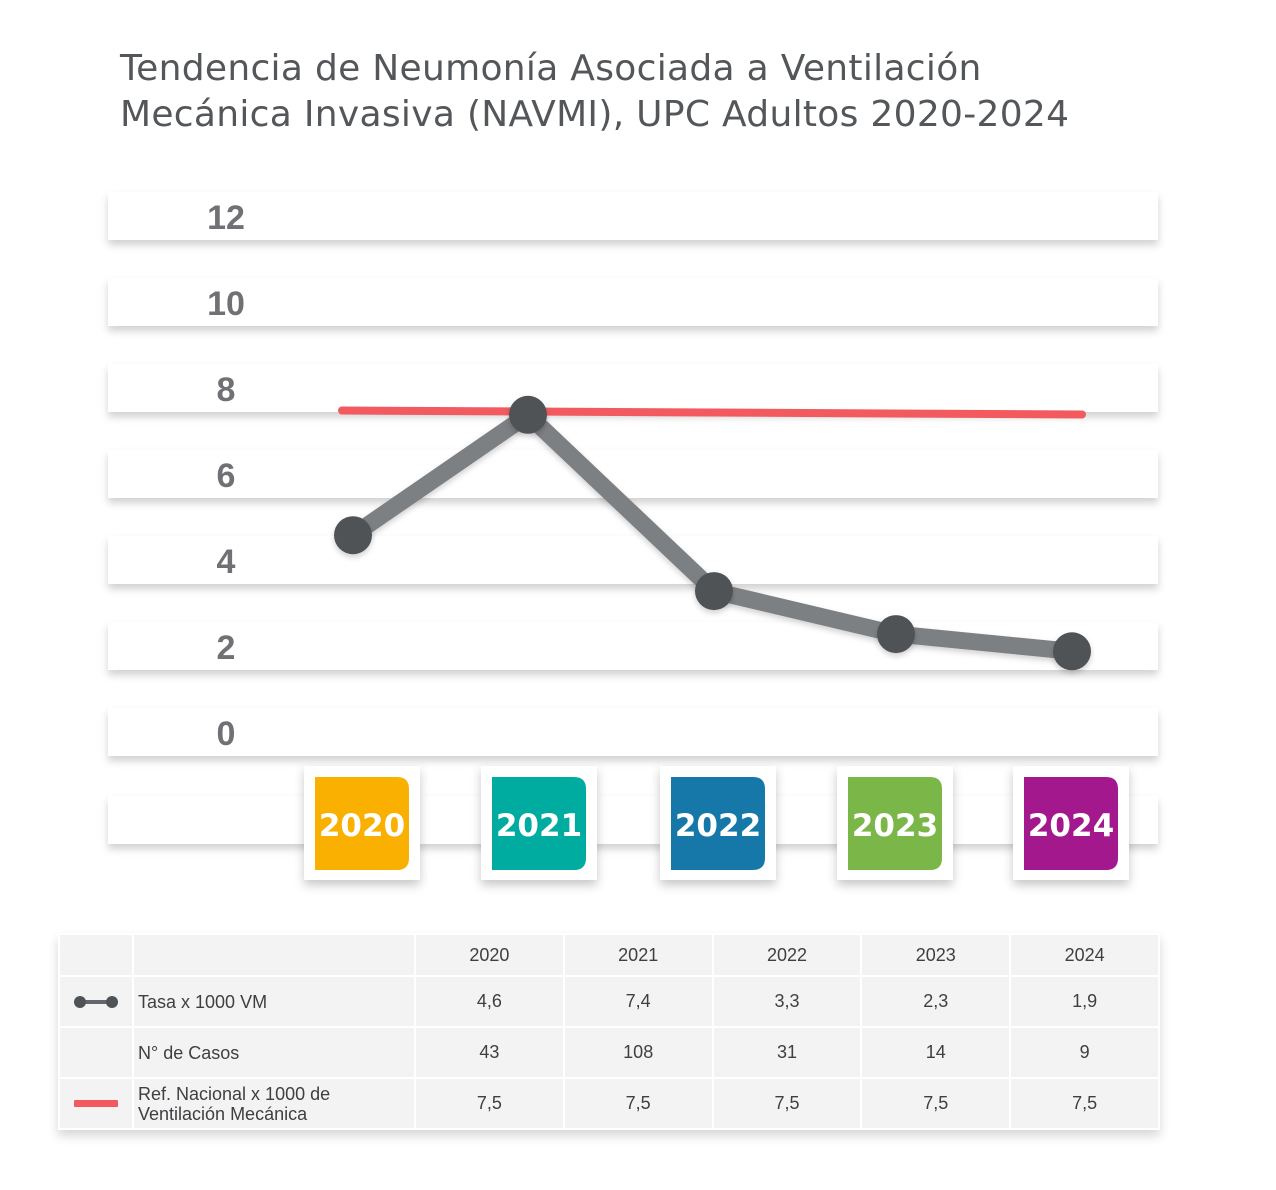 Image resolution: width=1276 pixels, height=1190 pixels. I want to click on table-cell: 43, so click(489, 1052).